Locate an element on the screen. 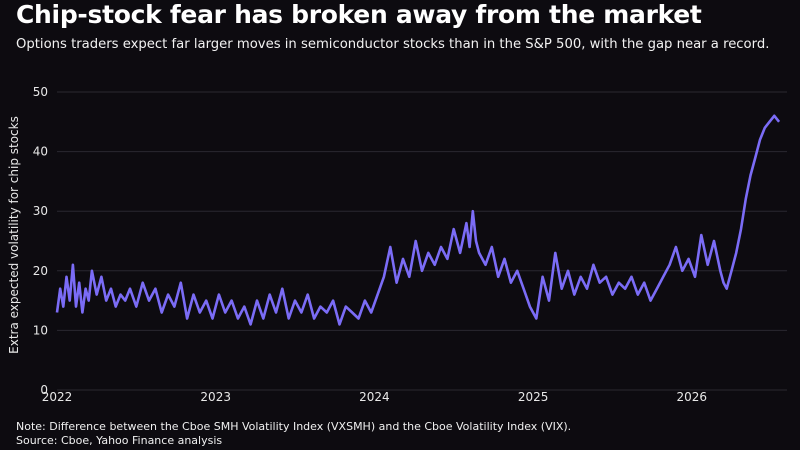  x-tick-label: 2024 is located at coordinates (374, 397).